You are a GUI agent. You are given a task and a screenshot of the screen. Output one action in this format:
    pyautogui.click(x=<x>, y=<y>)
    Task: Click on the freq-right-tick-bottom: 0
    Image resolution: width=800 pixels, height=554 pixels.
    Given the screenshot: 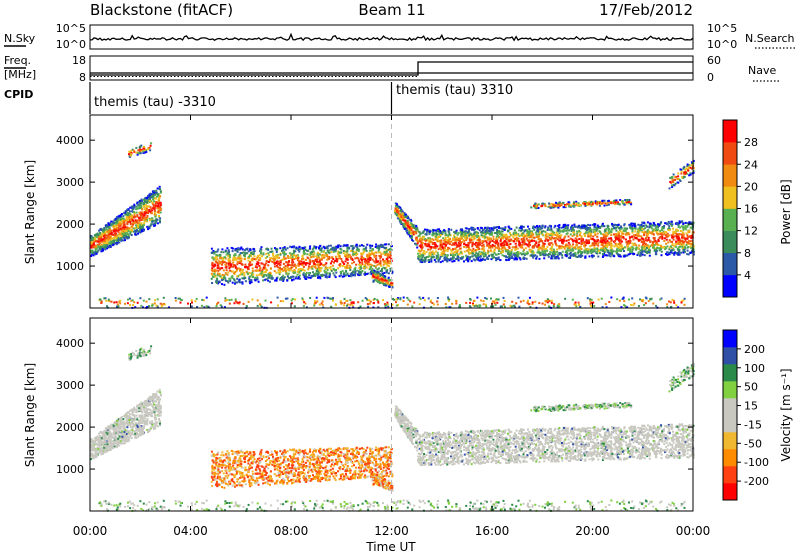 What is the action you would take?
    pyautogui.click(x=710, y=77)
    